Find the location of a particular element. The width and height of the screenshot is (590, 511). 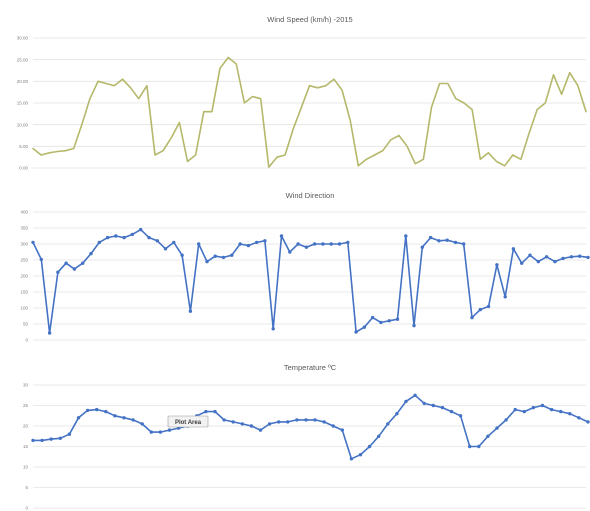

y-tick-label-2-8: 400 is located at coordinates (24, 212).